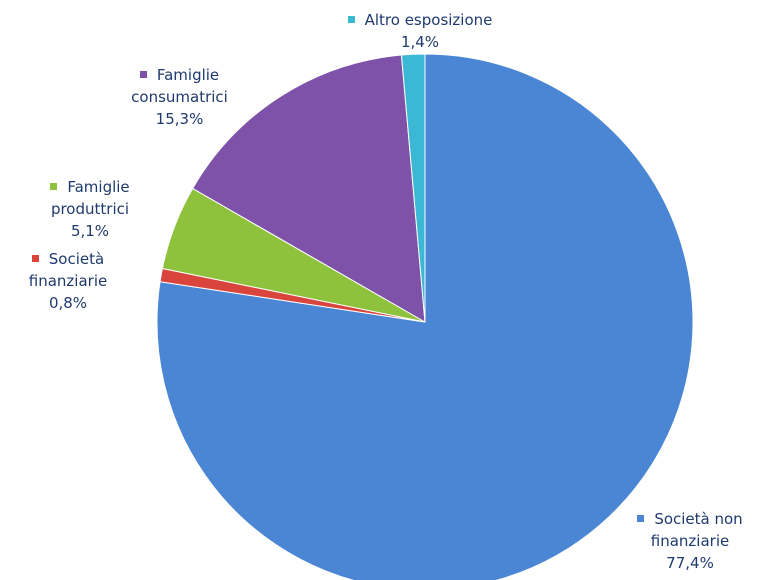 Image resolution: width=757 pixels, height=580 pixels. Describe the element at coordinates (179, 119) in the screenshot. I see `value-label: 15,3%` at that location.